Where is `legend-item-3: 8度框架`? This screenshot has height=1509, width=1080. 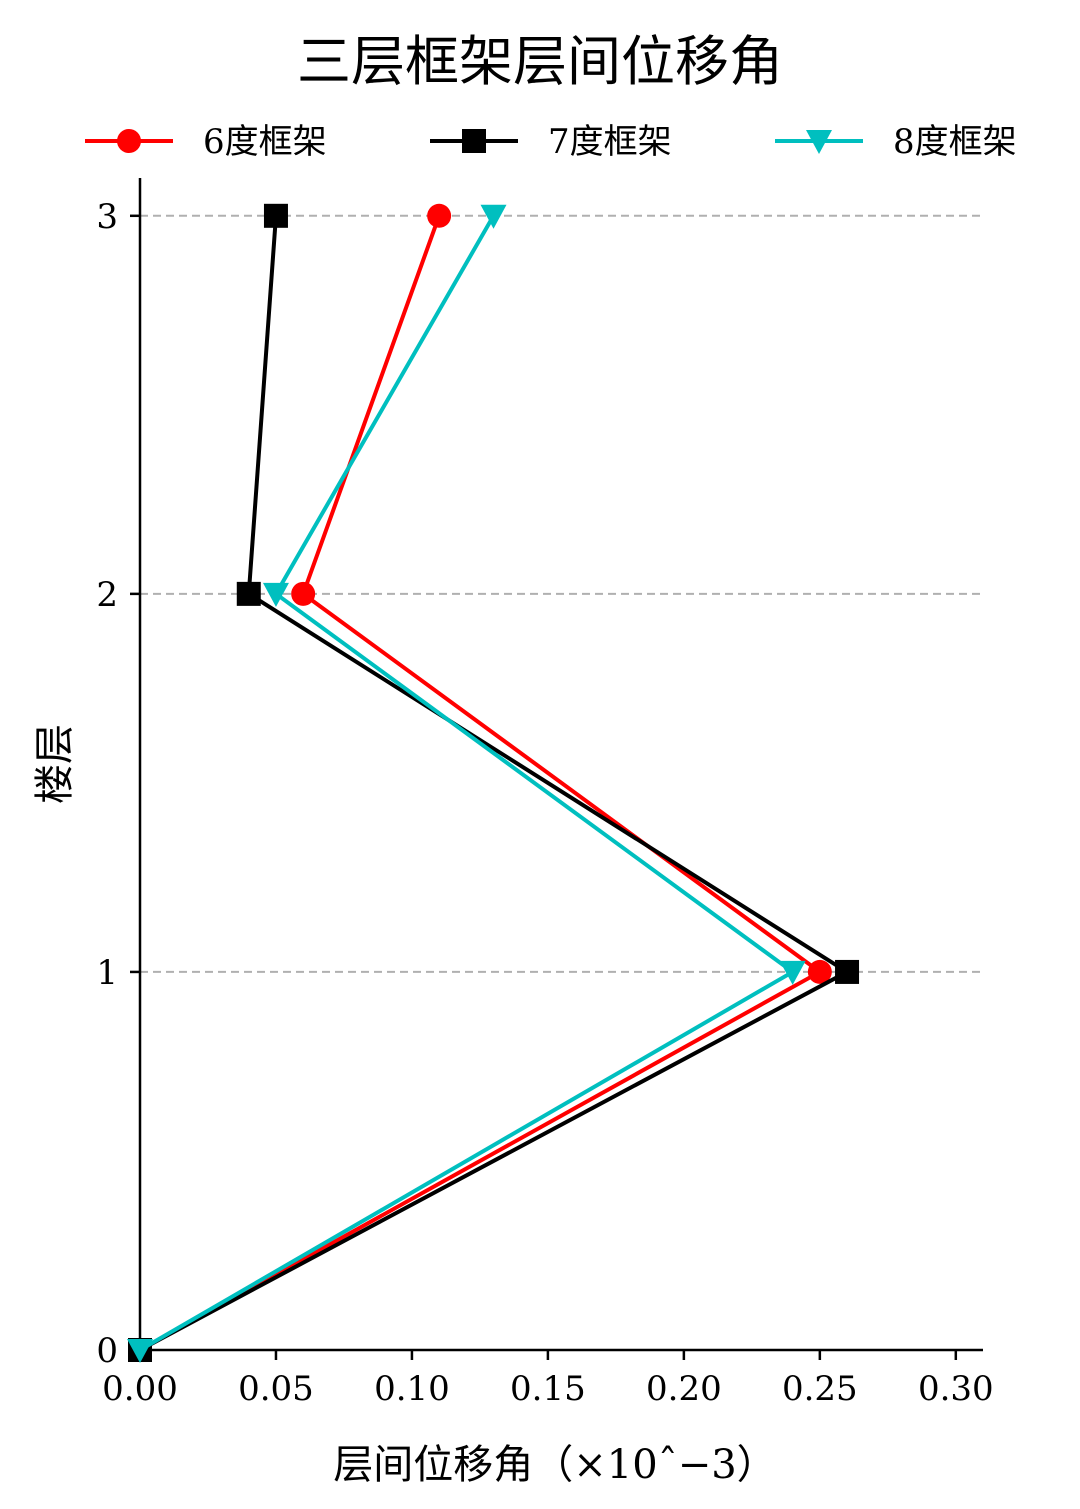 legend-item-3: 8度框架 is located at coordinates (896, 142).